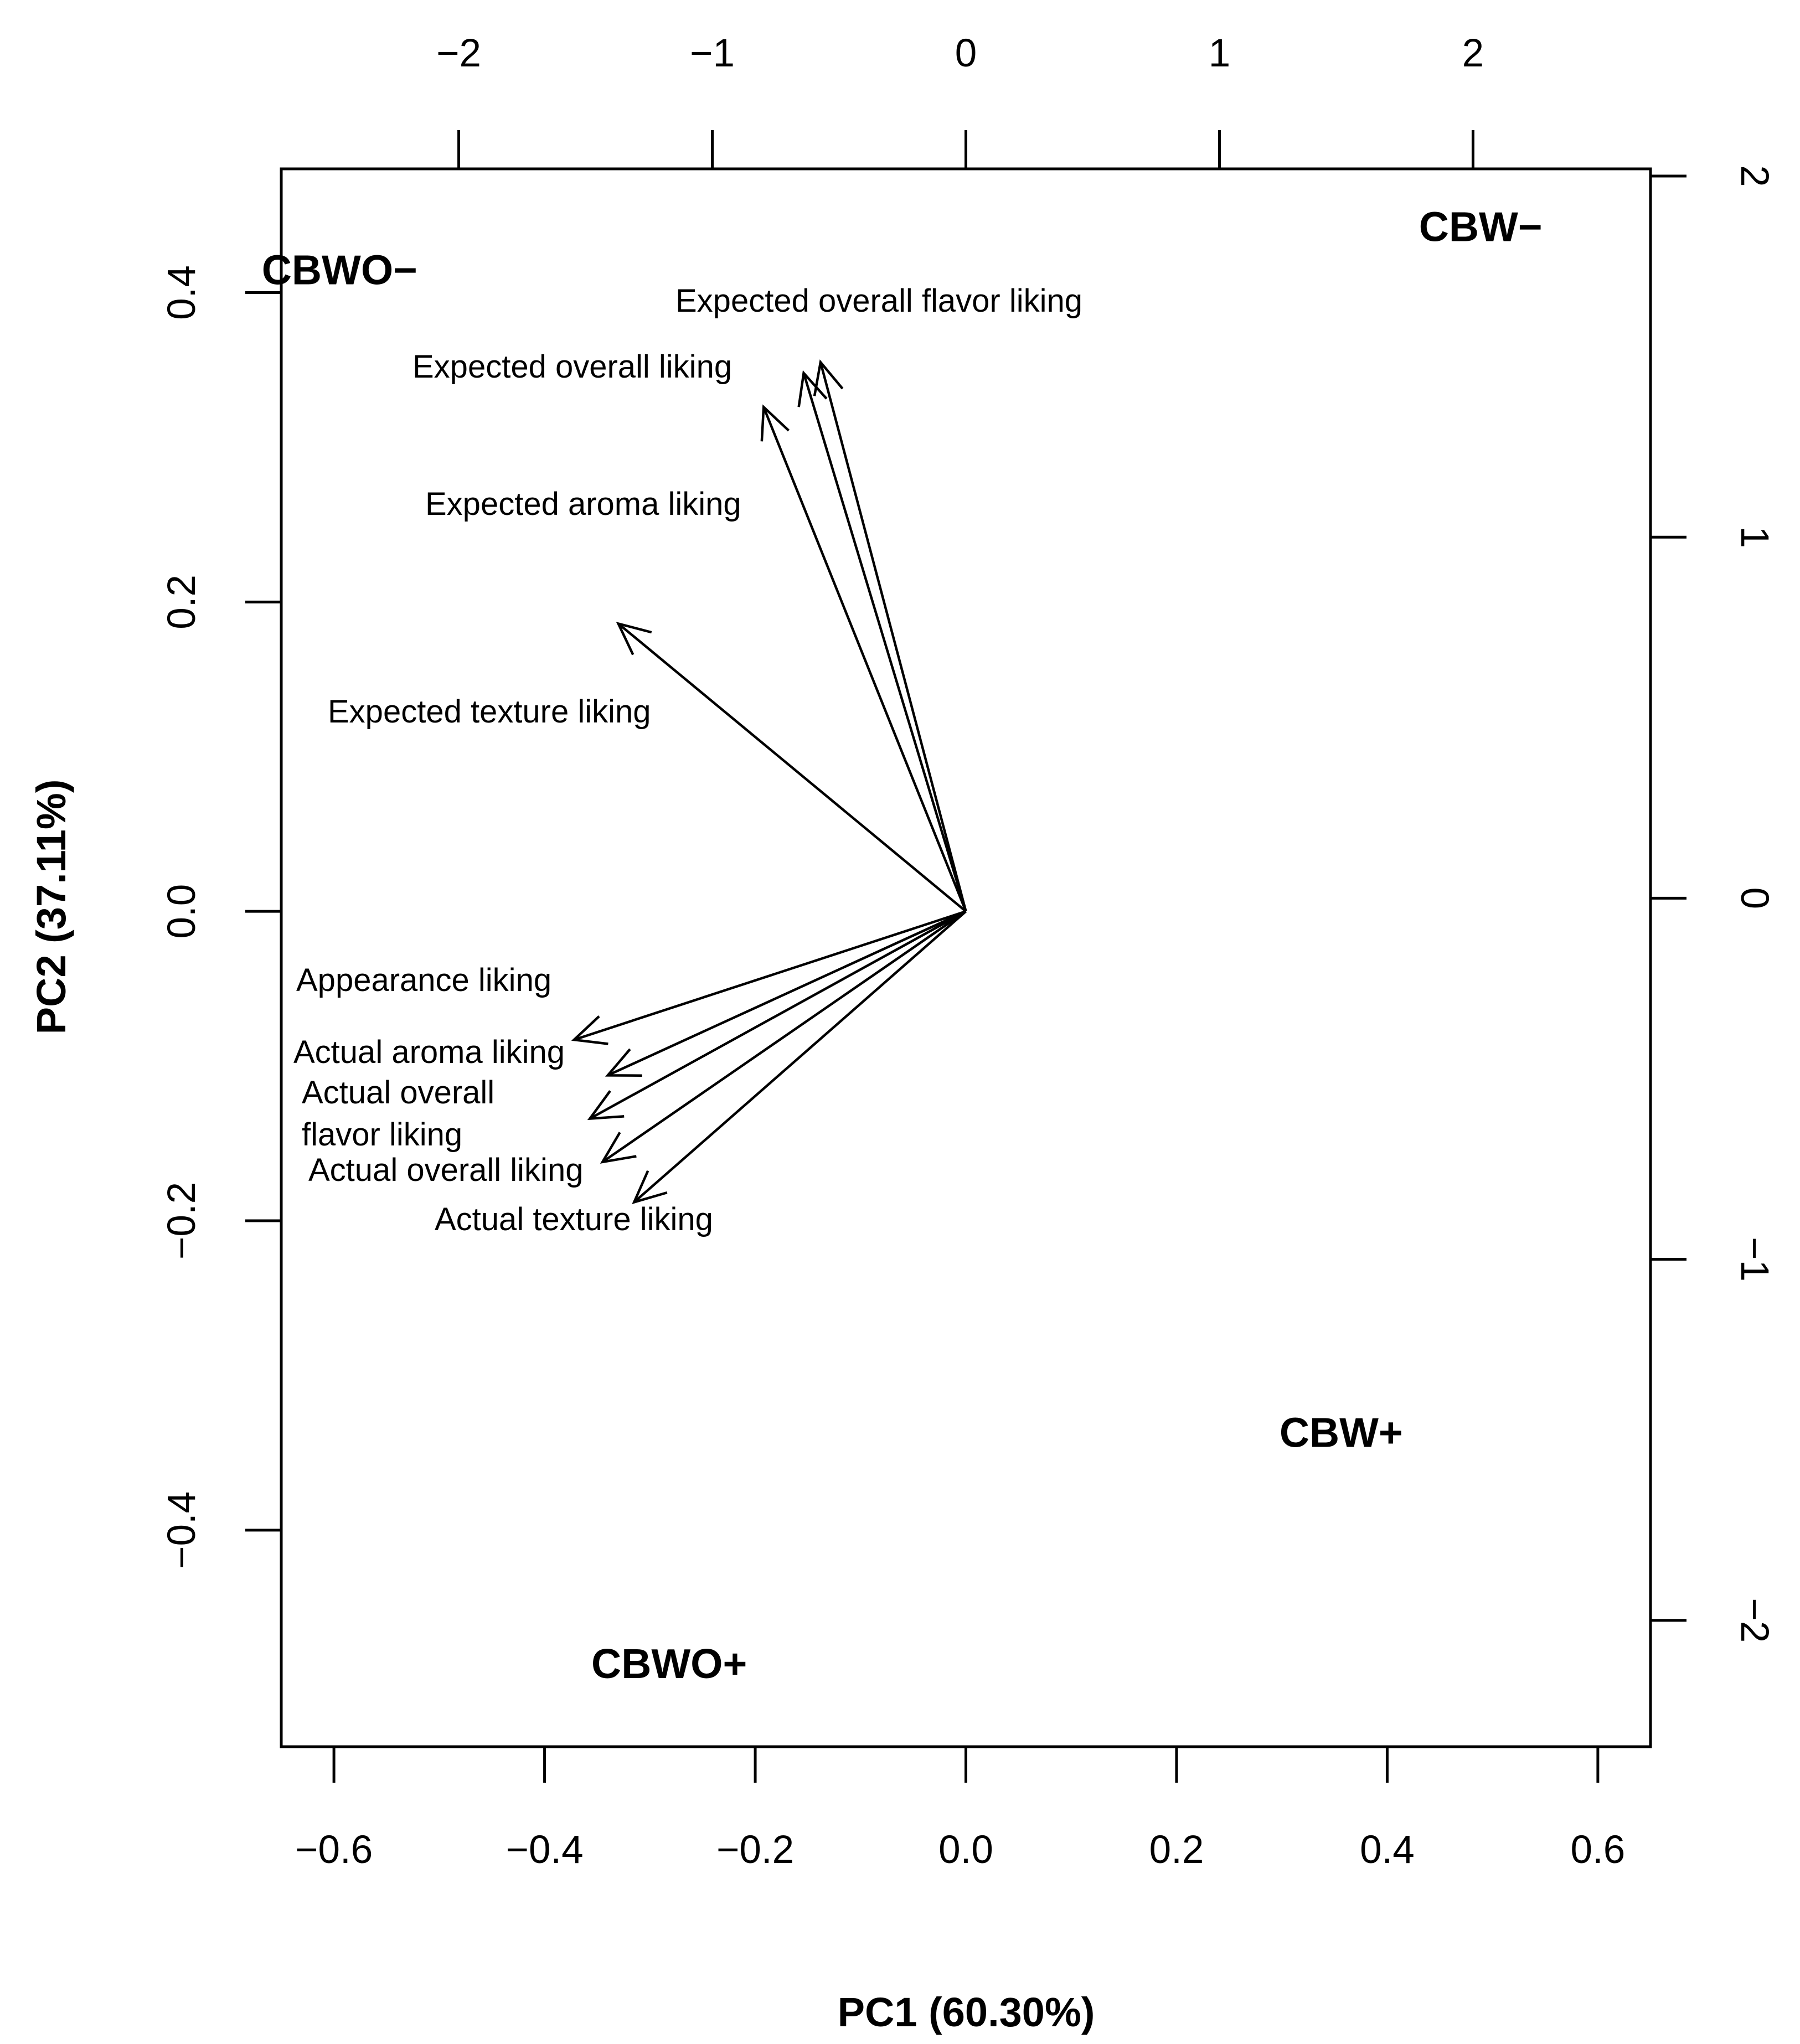  Describe the element at coordinates (544, 1850) in the screenshot. I see `x-tick-label: −0.4` at that location.